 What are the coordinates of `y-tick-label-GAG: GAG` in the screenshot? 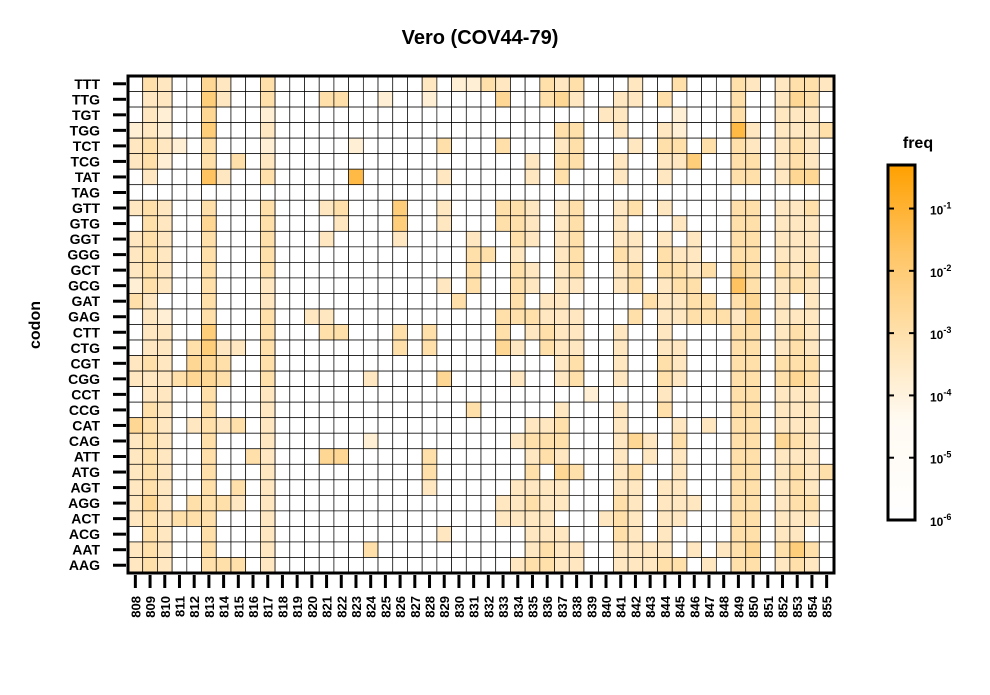 It's located at (84, 317).